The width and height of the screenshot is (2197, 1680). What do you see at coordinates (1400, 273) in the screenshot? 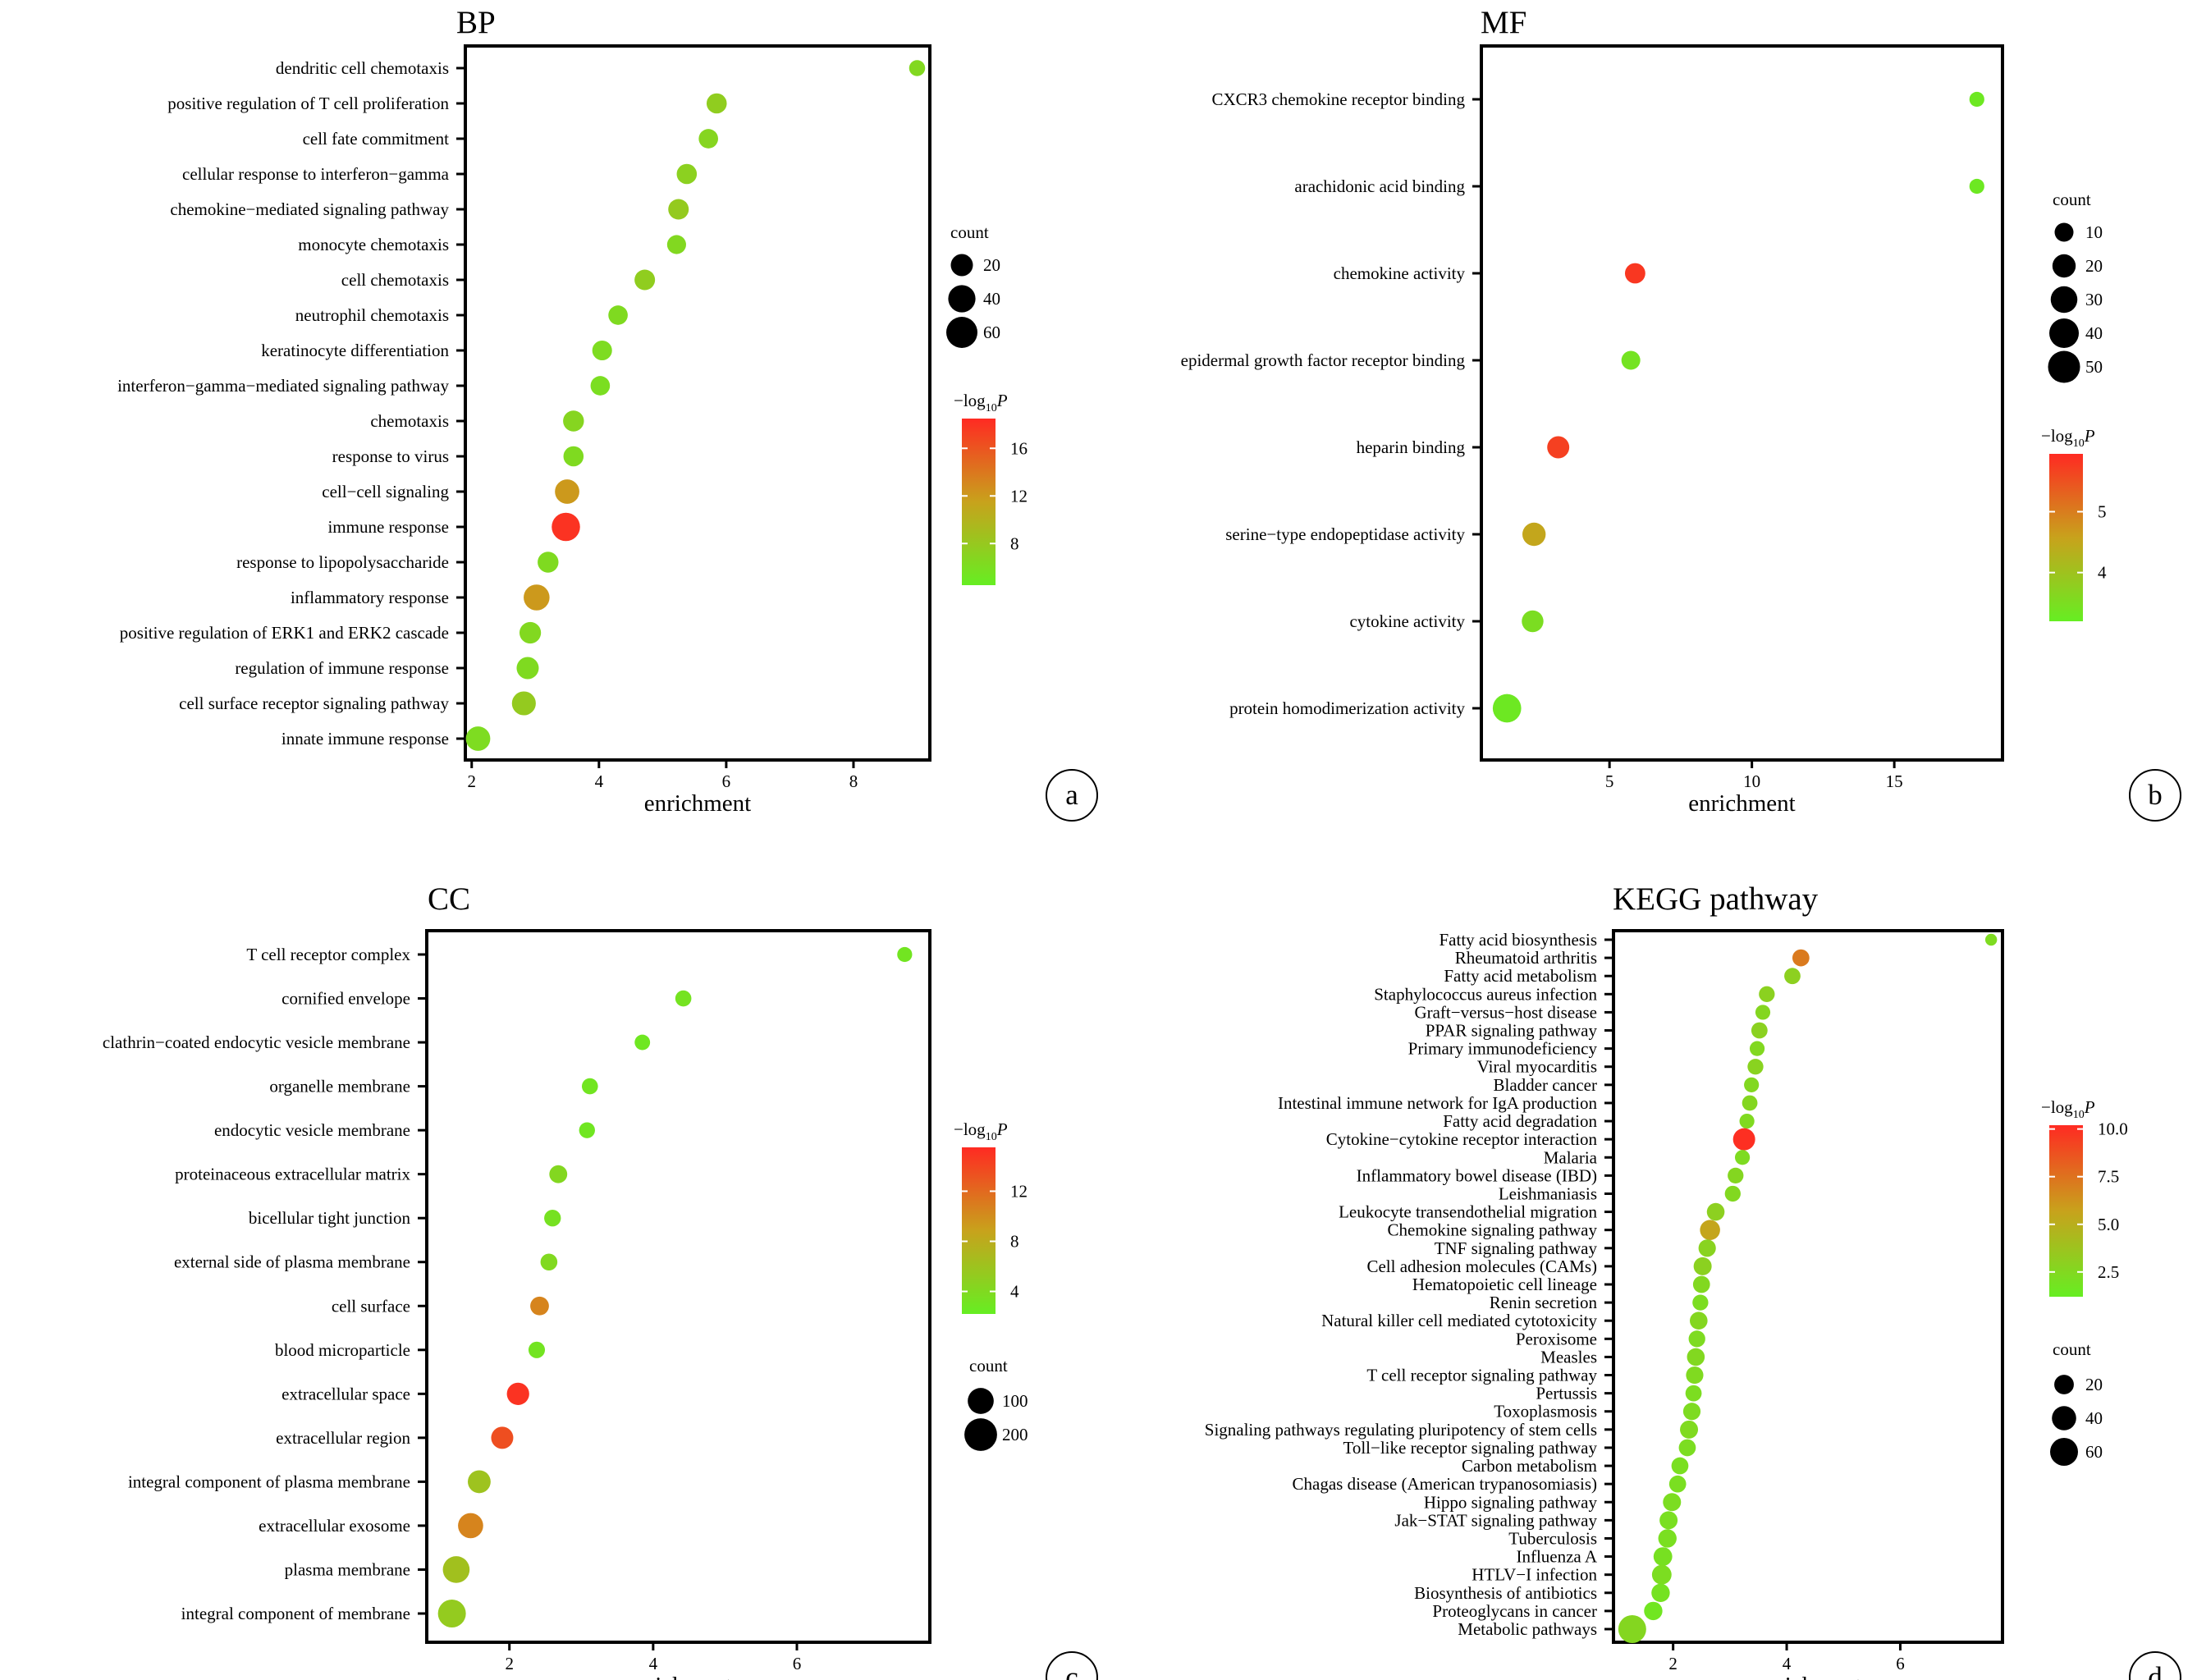
I see `category-label: chemokine activity` at bounding box center [1400, 273].